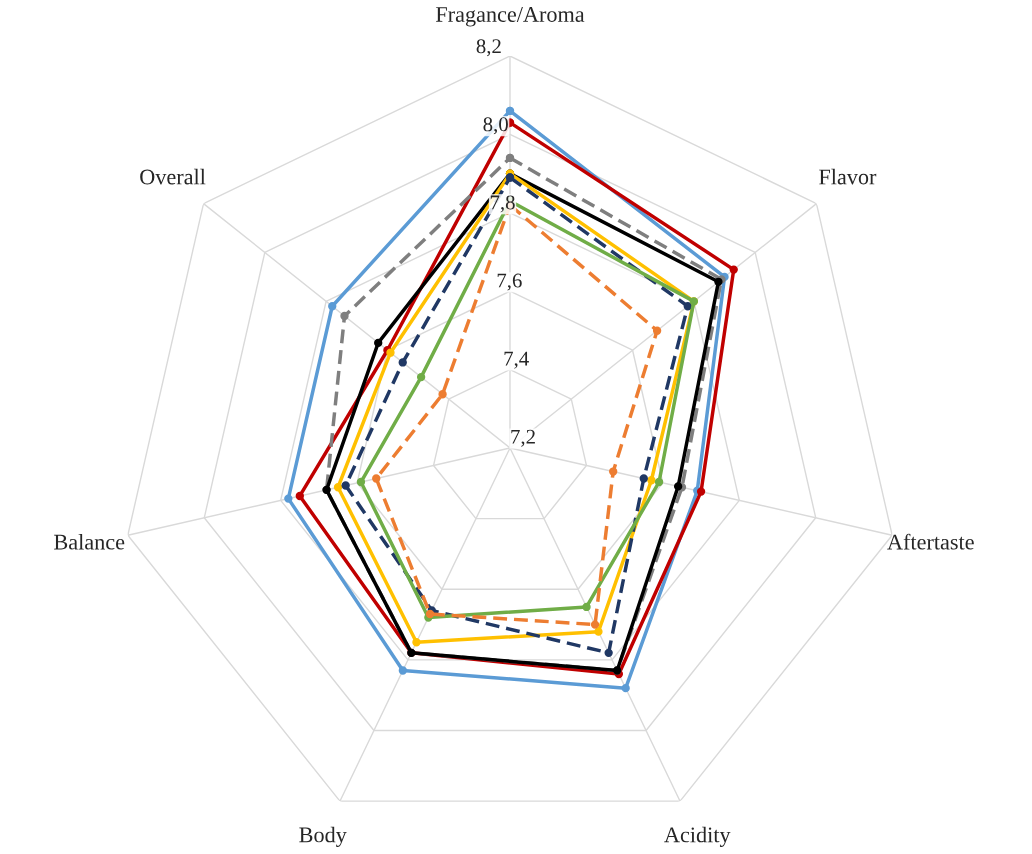 The width and height of the screenshot is (1032, 854). Describe the element at coordinates (488, 48) in the screenshot. I see `y-tick-label: 8,2` at that location.